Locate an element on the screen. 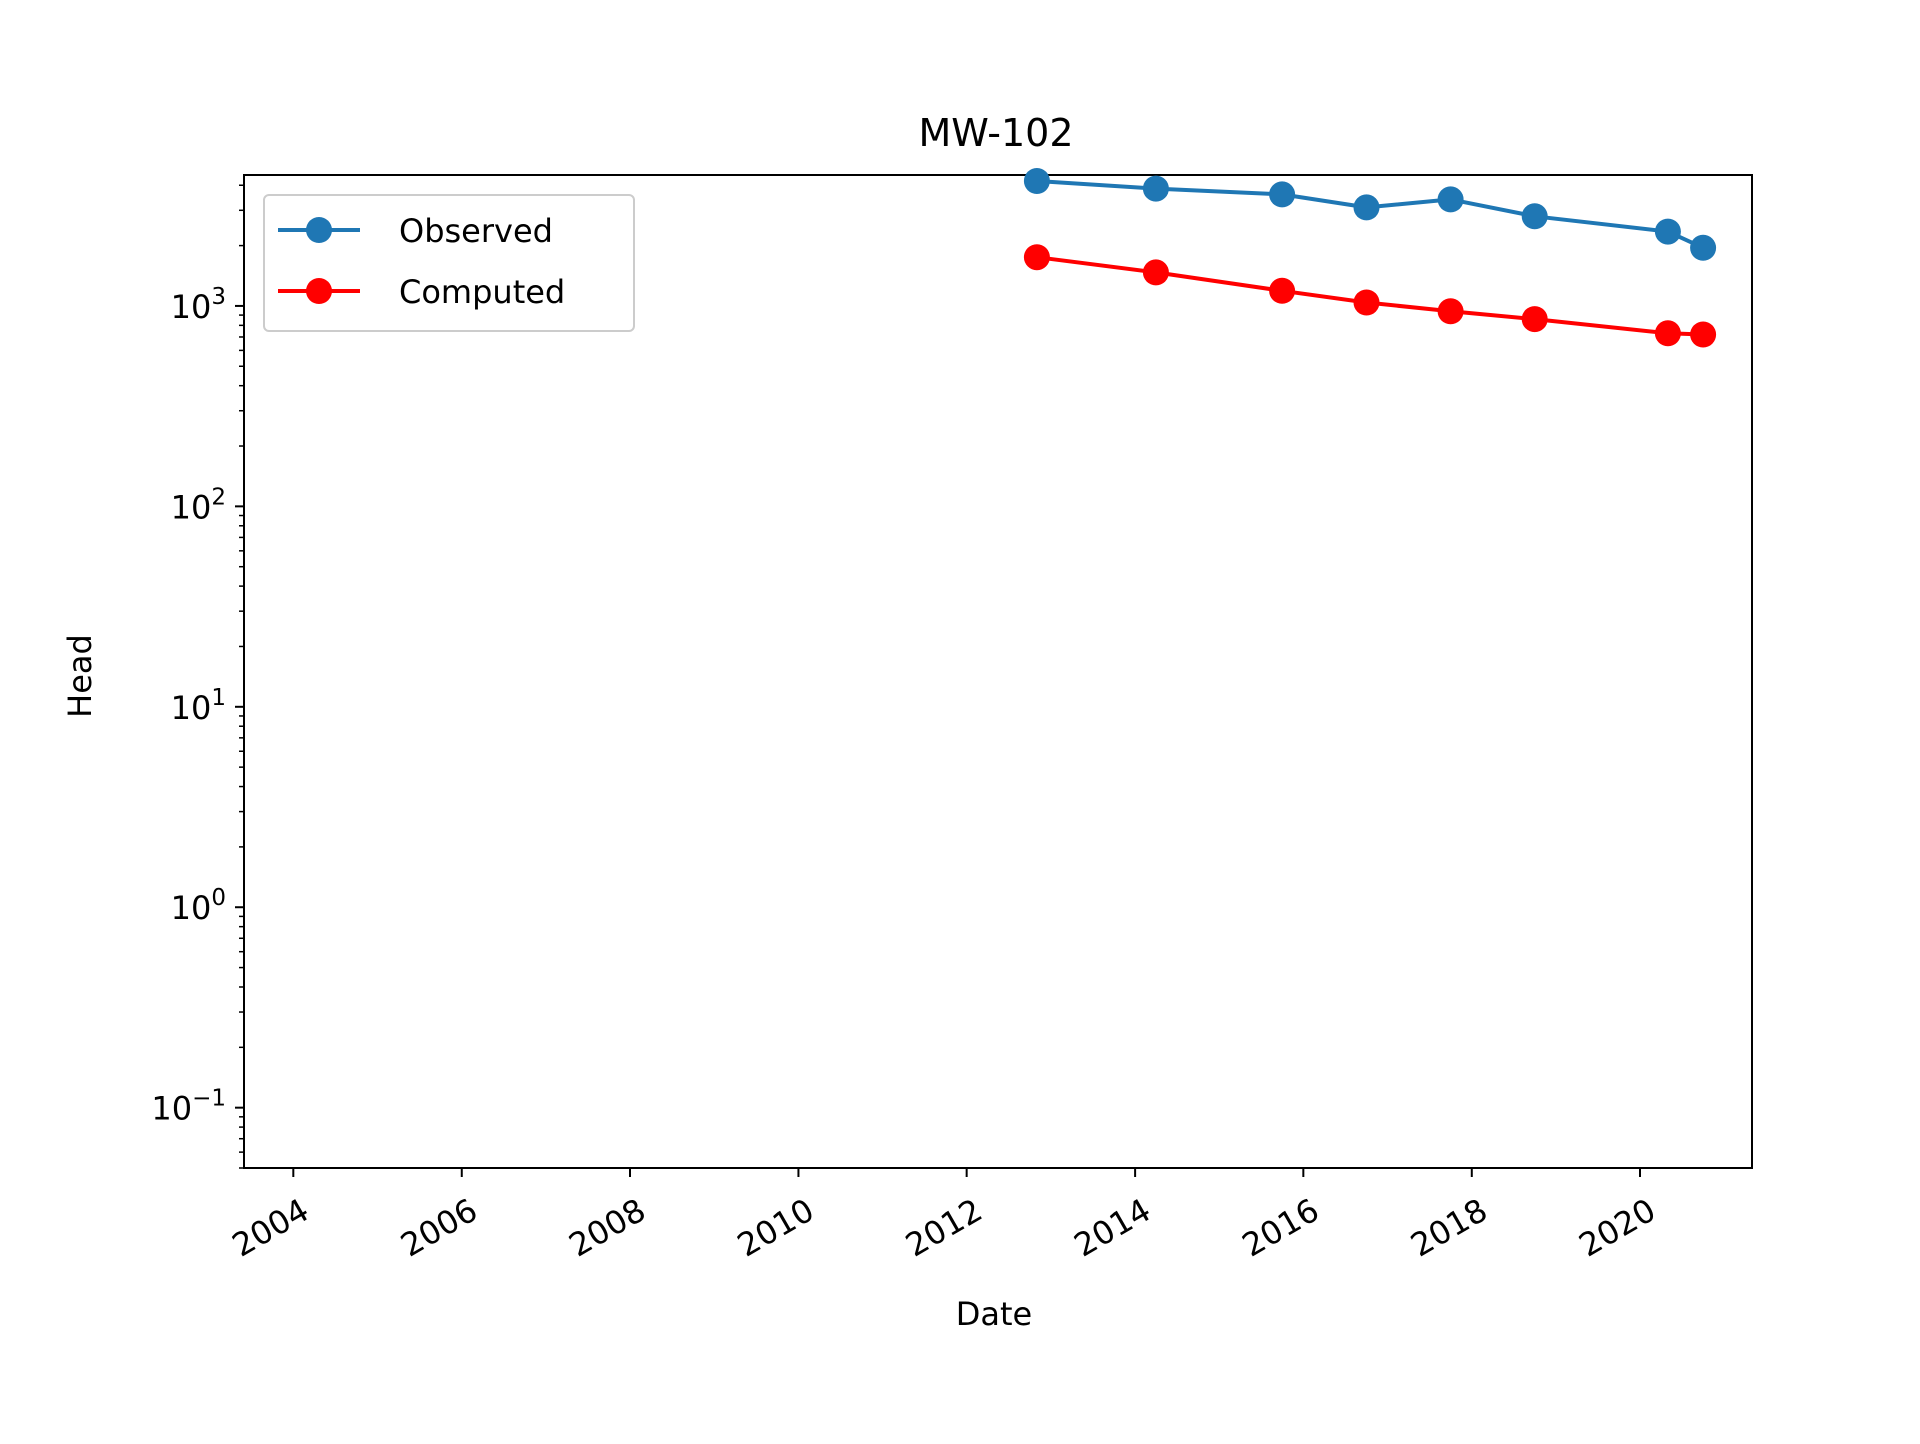 This screenshot has width=1920, height=1444. legend-item-observed: Observed is located at coordinates (415, 231).